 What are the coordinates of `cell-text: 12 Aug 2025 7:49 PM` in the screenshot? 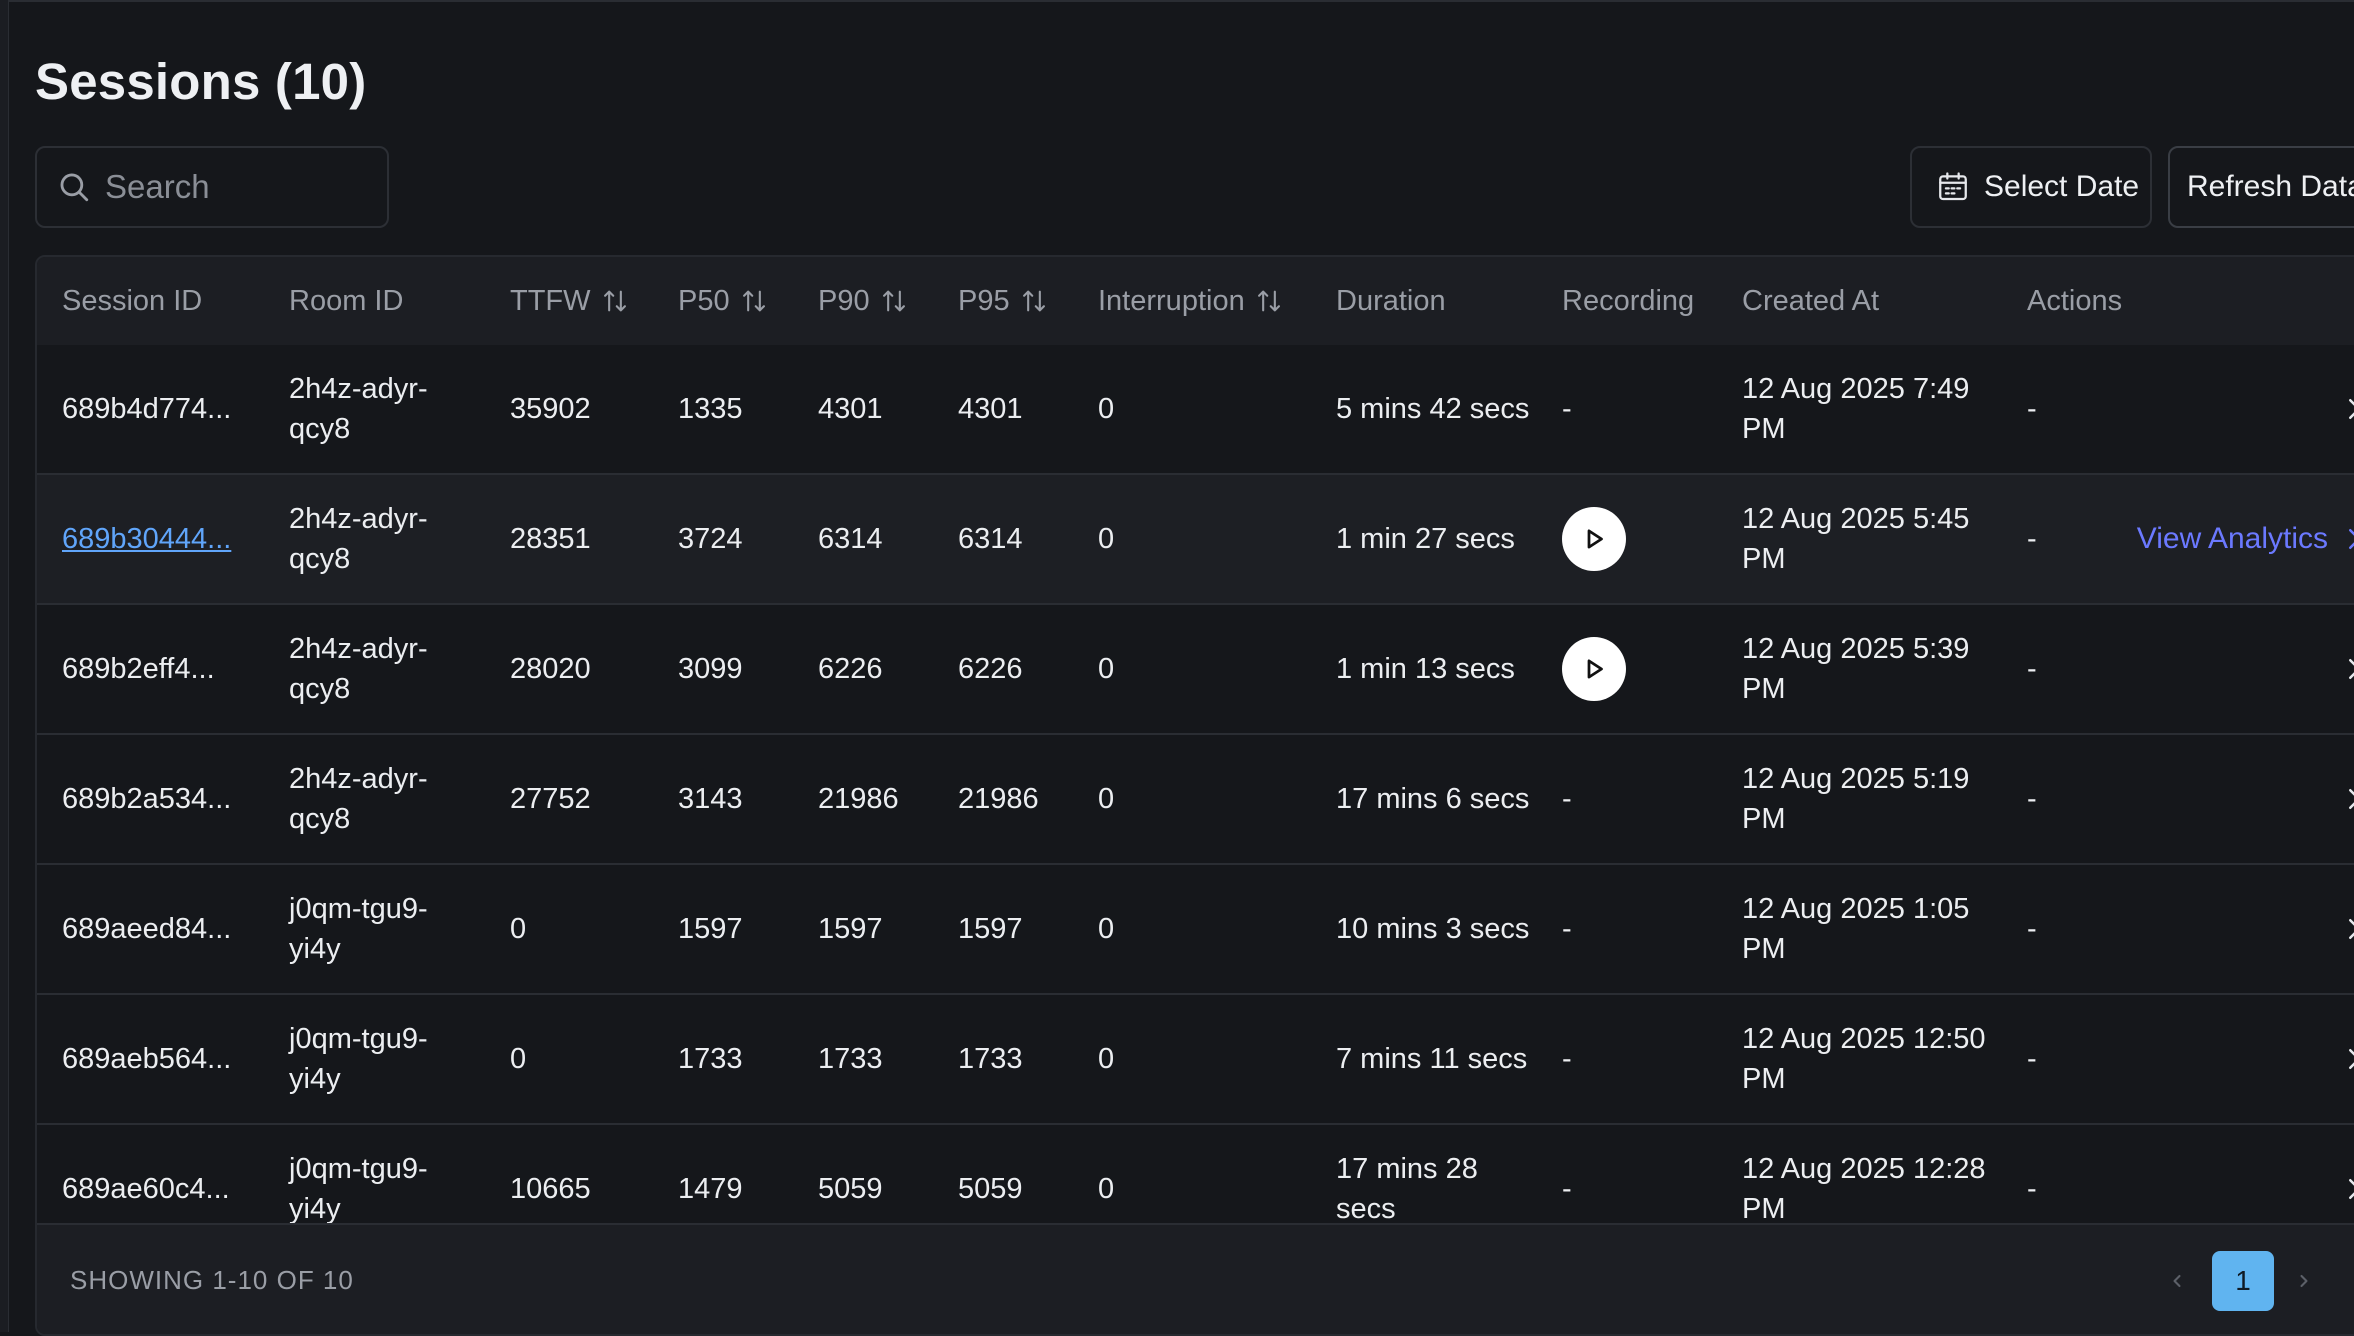 It's located at (1856, 409).